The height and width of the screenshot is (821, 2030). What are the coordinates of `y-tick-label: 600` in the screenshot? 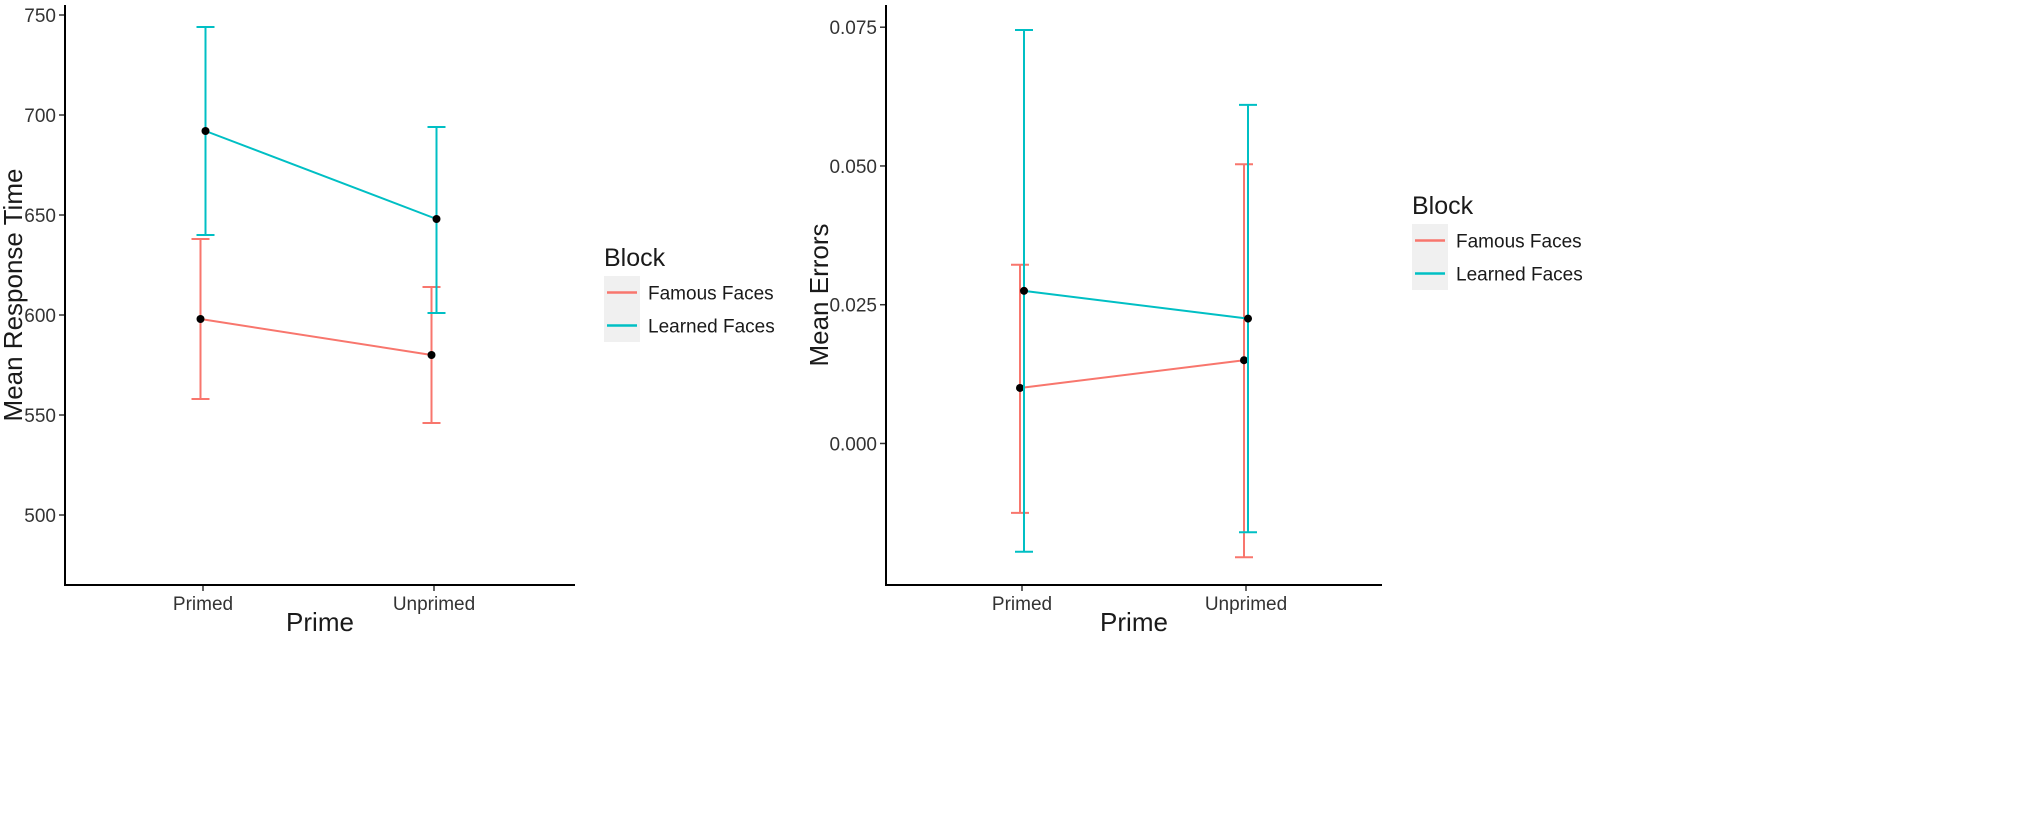 It's located at (40, 316).